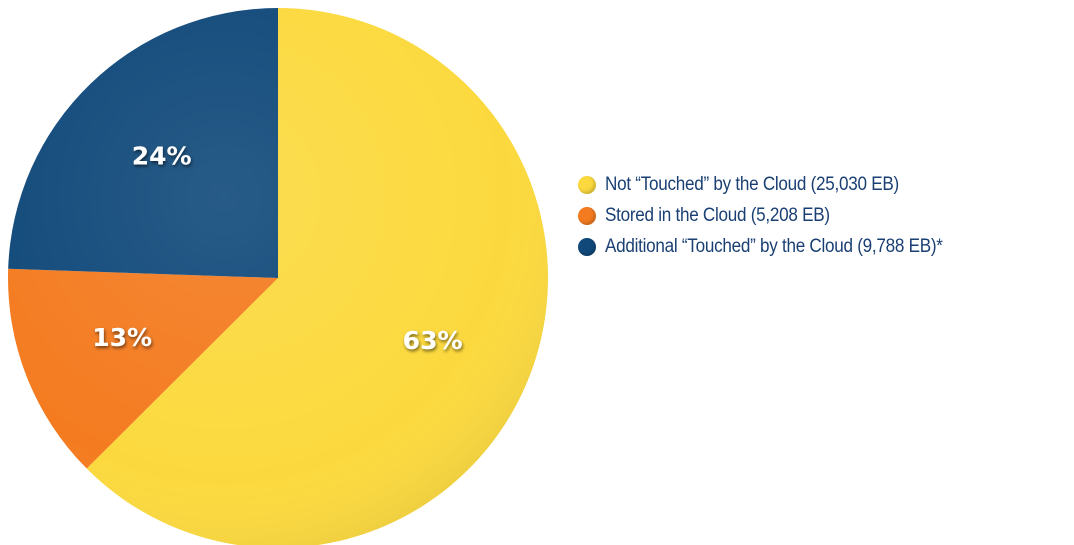 The width and height of the screenshot is (1074, 545). What do you see at coordinates (162, 156) in the screenshot?
I see `slice-label-additional-touched: 24%` at bounding box center [162, 156].